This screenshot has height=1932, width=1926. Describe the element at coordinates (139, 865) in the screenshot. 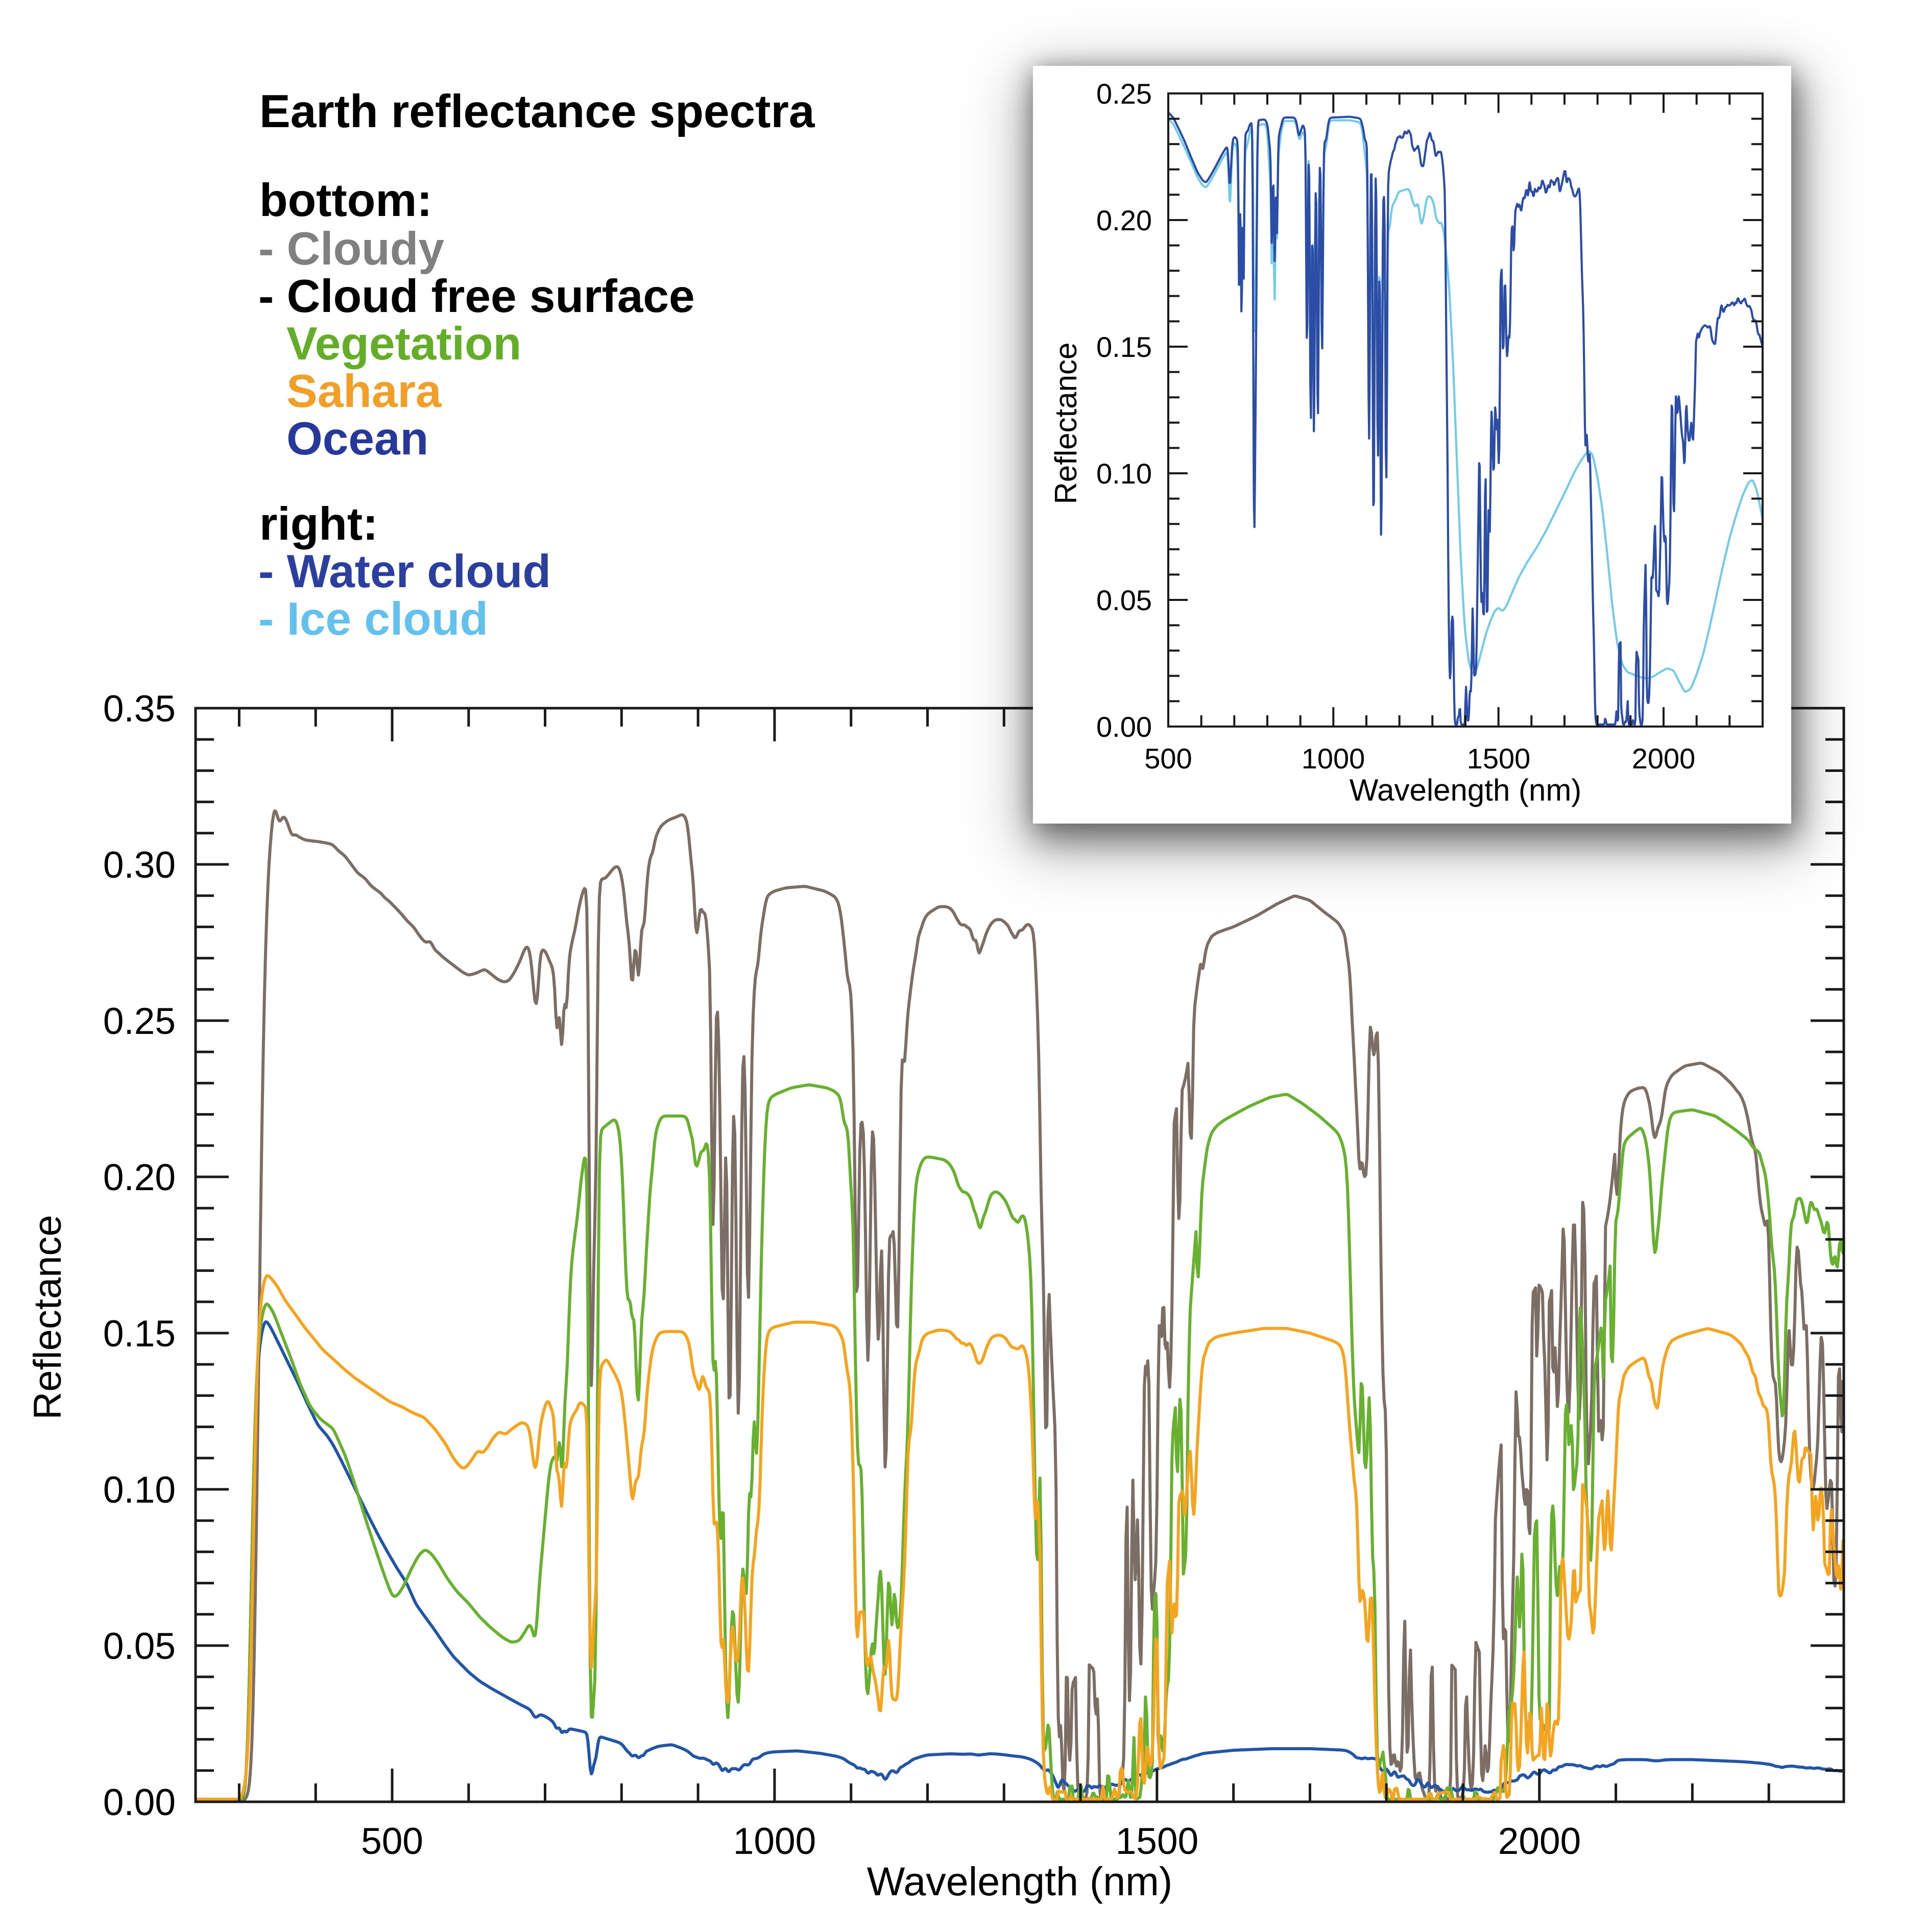

I see `svg-text: 0.30` at that location.